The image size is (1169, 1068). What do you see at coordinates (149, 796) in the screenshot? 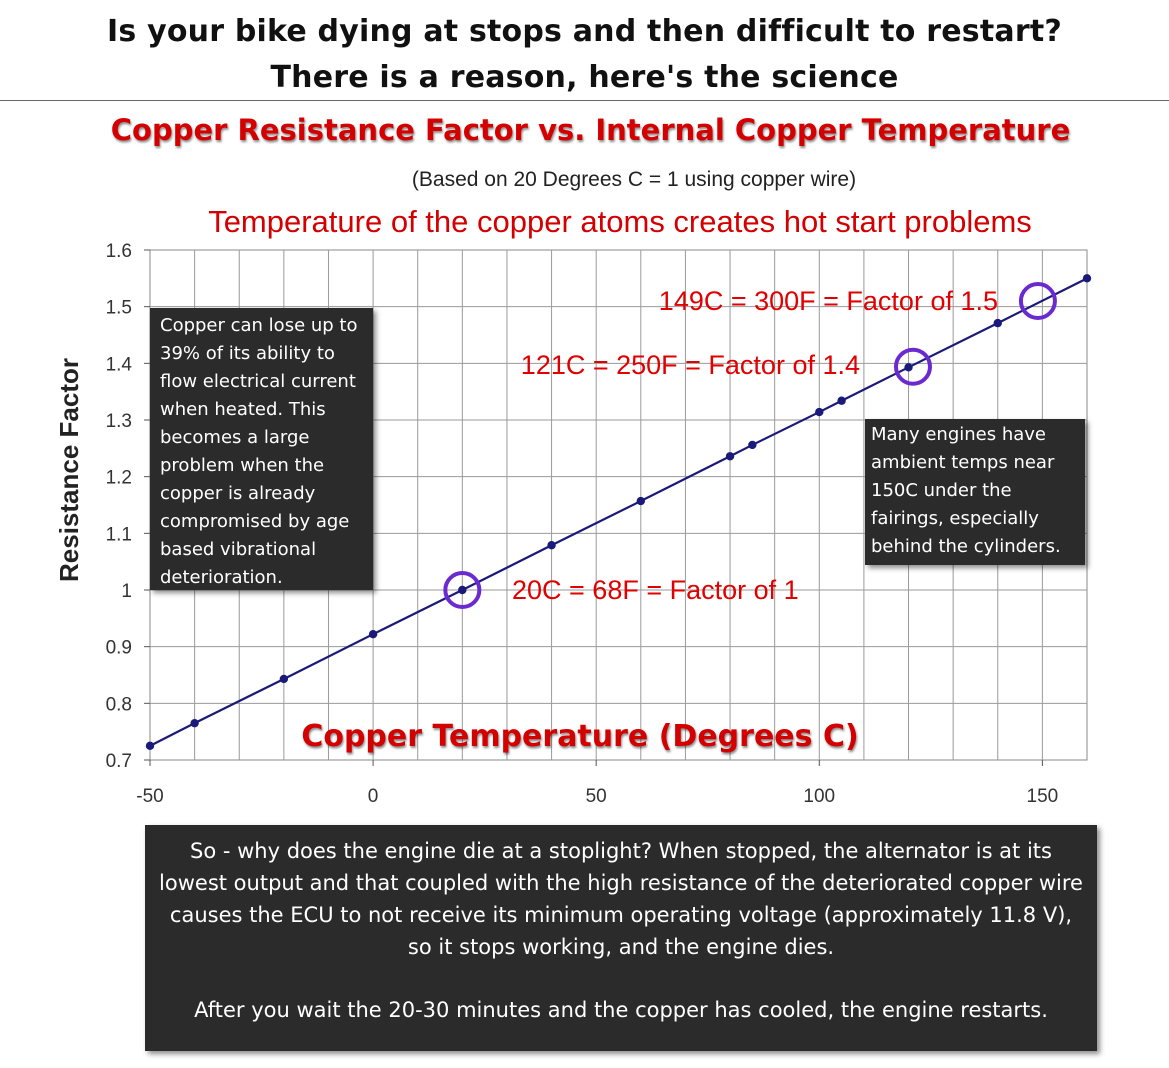
I see `x-tick-label: -50` at bounding box center [149, 796].